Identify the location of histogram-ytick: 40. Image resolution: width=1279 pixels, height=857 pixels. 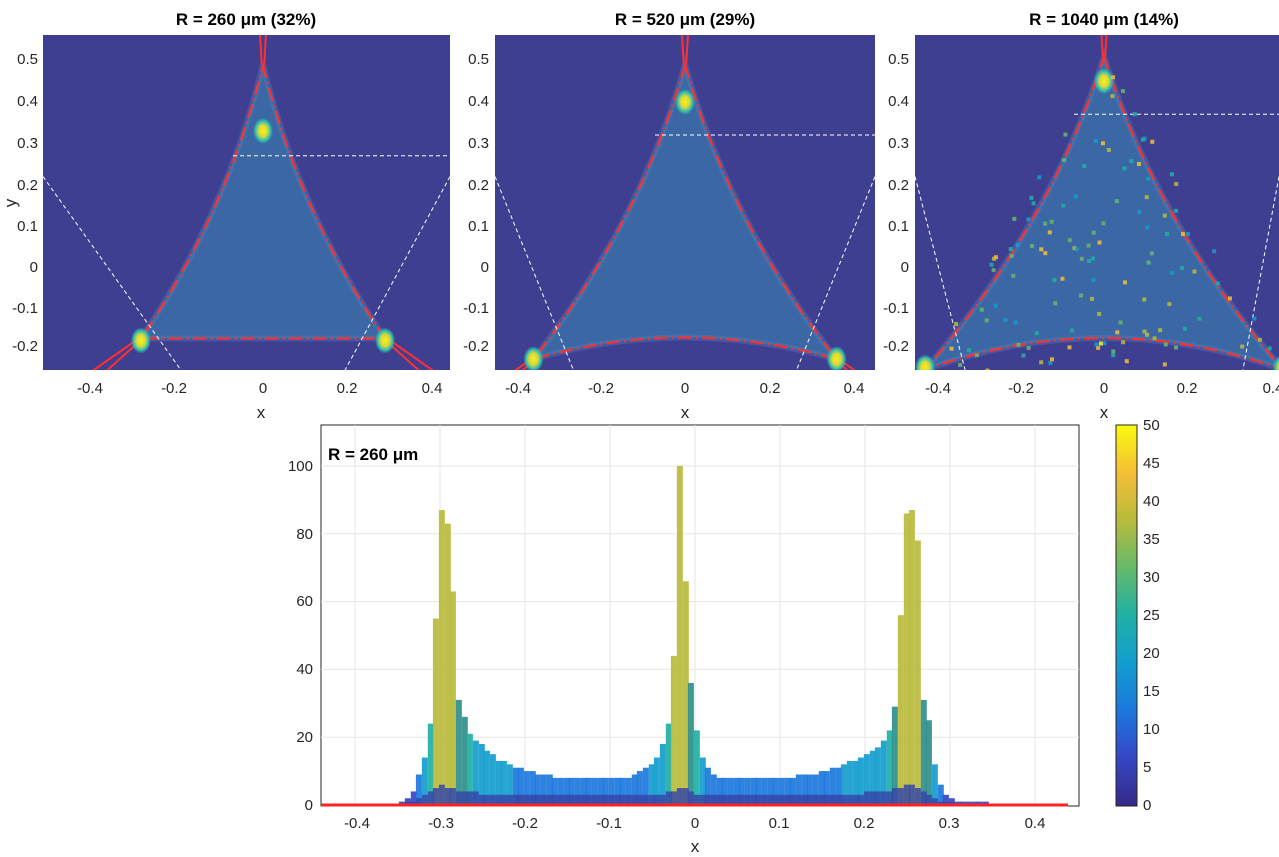
(304, 669).